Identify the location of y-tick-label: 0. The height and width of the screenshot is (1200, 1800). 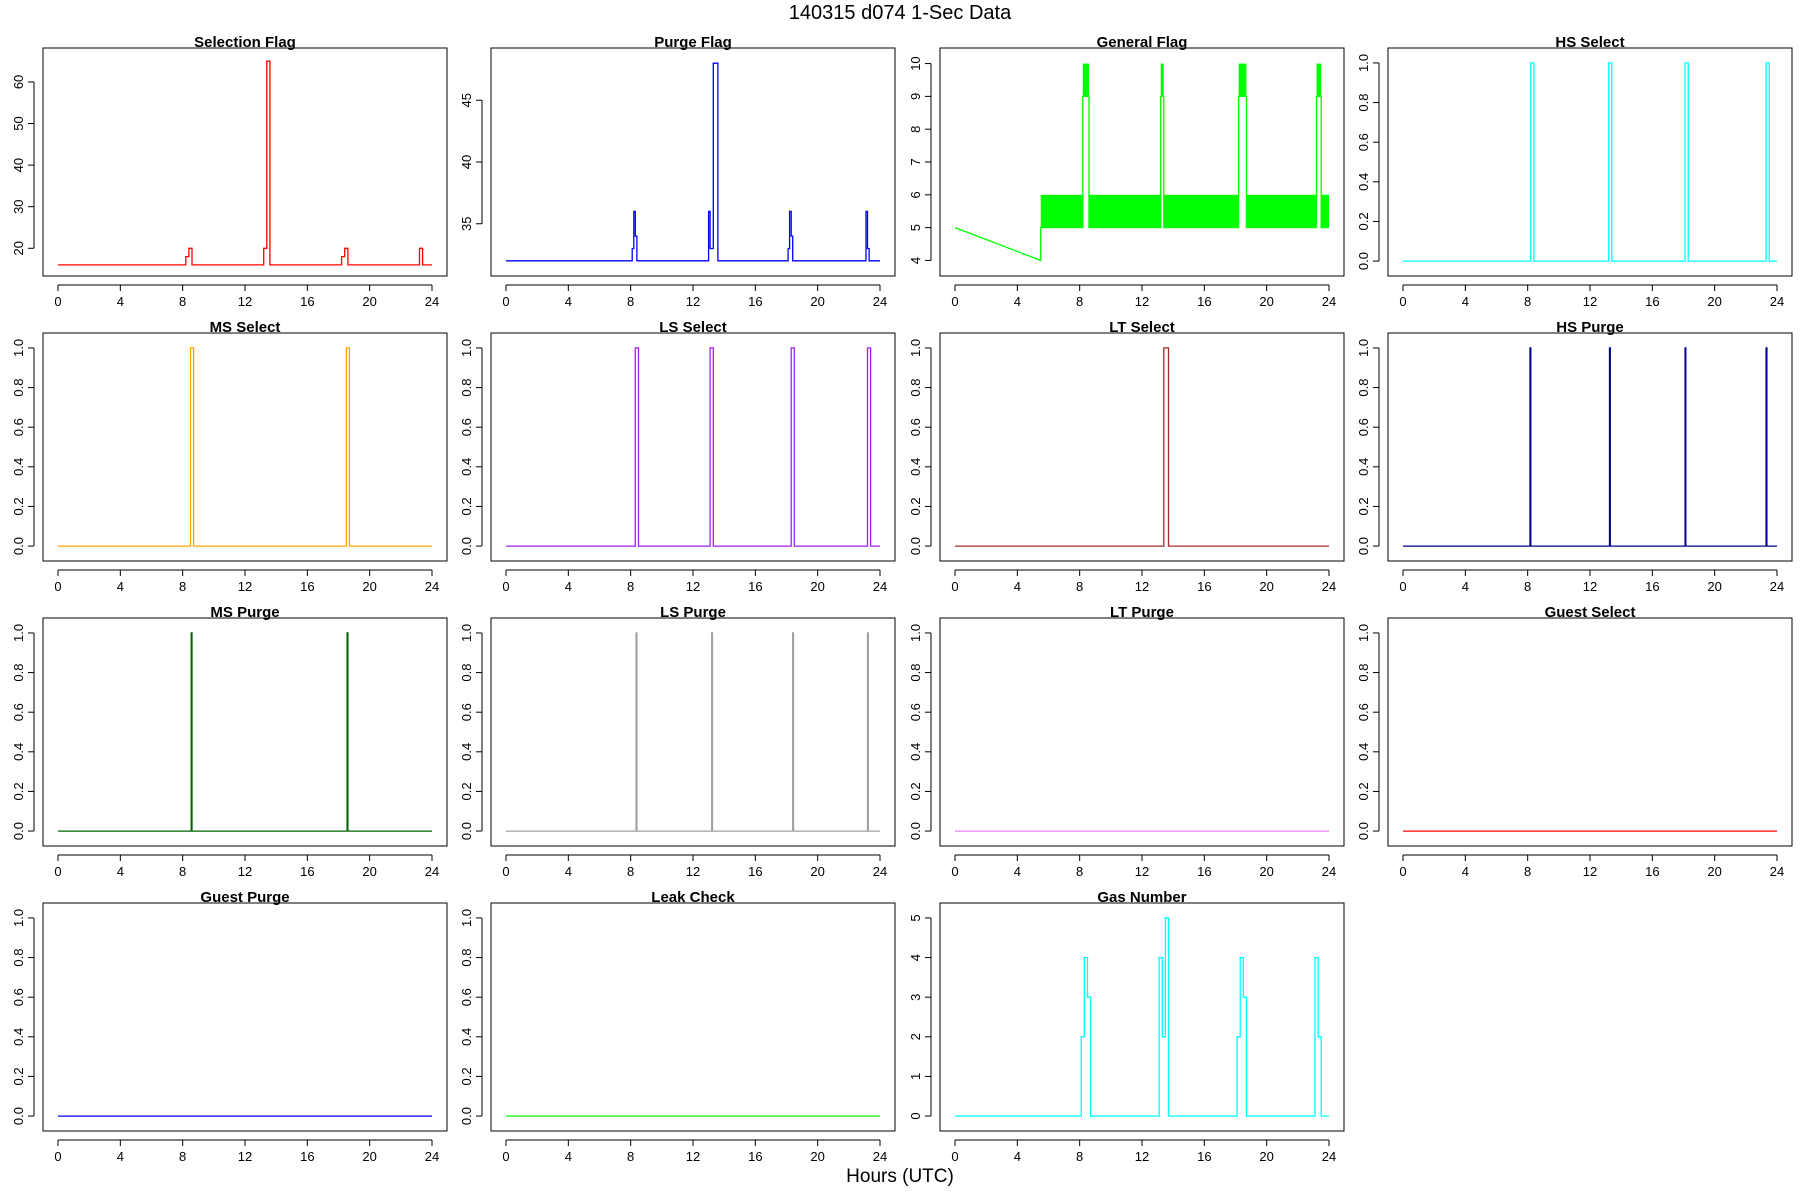
(915, 1115).